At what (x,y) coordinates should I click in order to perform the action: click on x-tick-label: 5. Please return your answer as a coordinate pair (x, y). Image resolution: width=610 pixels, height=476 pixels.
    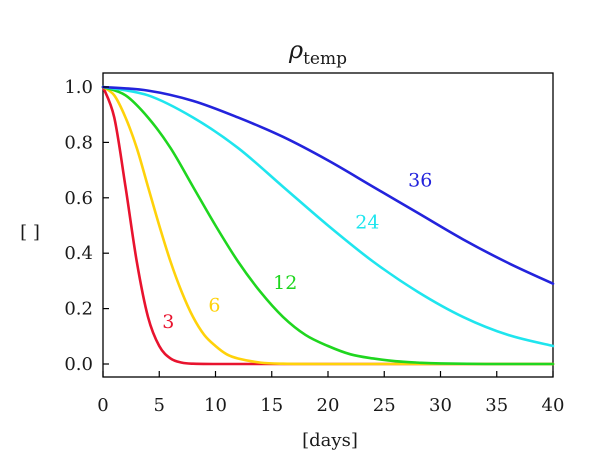
    Looking at the image, I should click on (159, 405).